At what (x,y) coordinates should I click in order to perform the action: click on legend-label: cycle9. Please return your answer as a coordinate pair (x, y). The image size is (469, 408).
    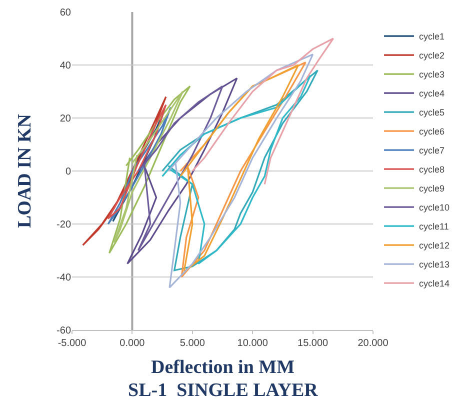
    Looking at the image, I should click on (432, 189).